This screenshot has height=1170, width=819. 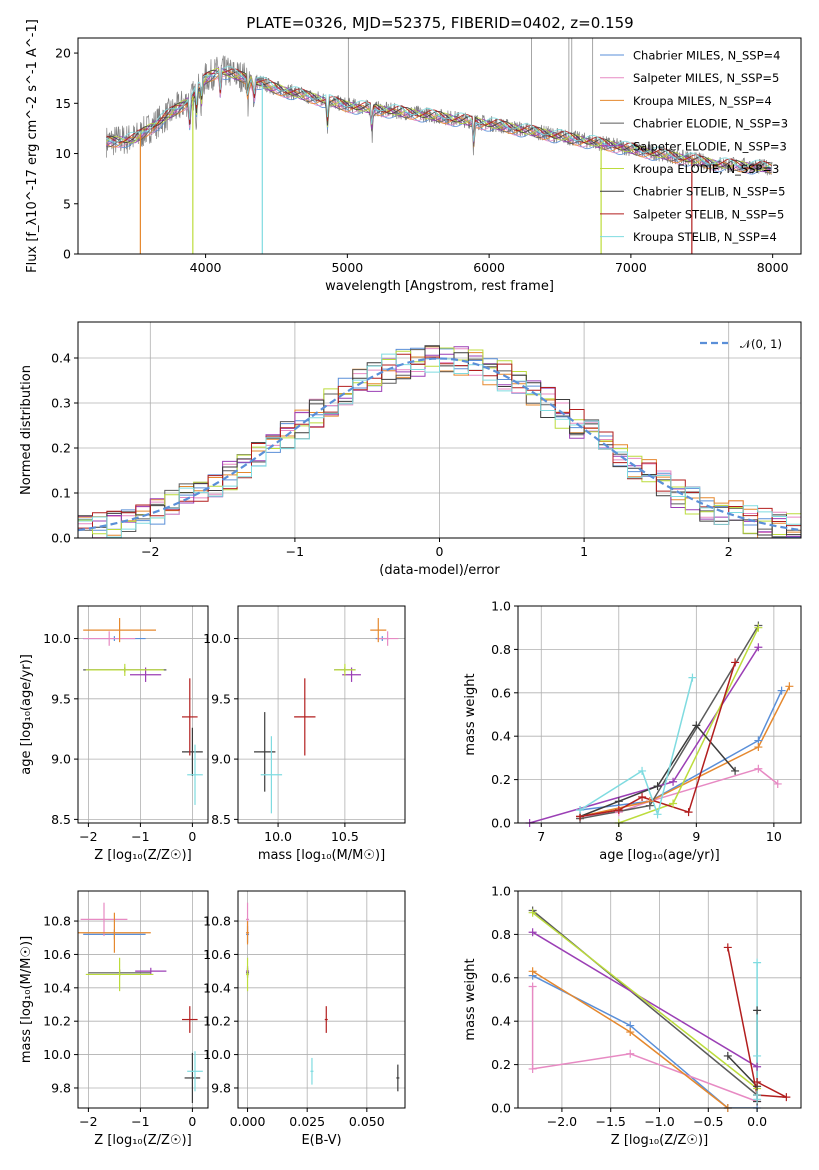 What do you see at coordinates (221, 698) in the screenshot?
I see `y-tick-label: 9.5` at bounding box center [221, 698].